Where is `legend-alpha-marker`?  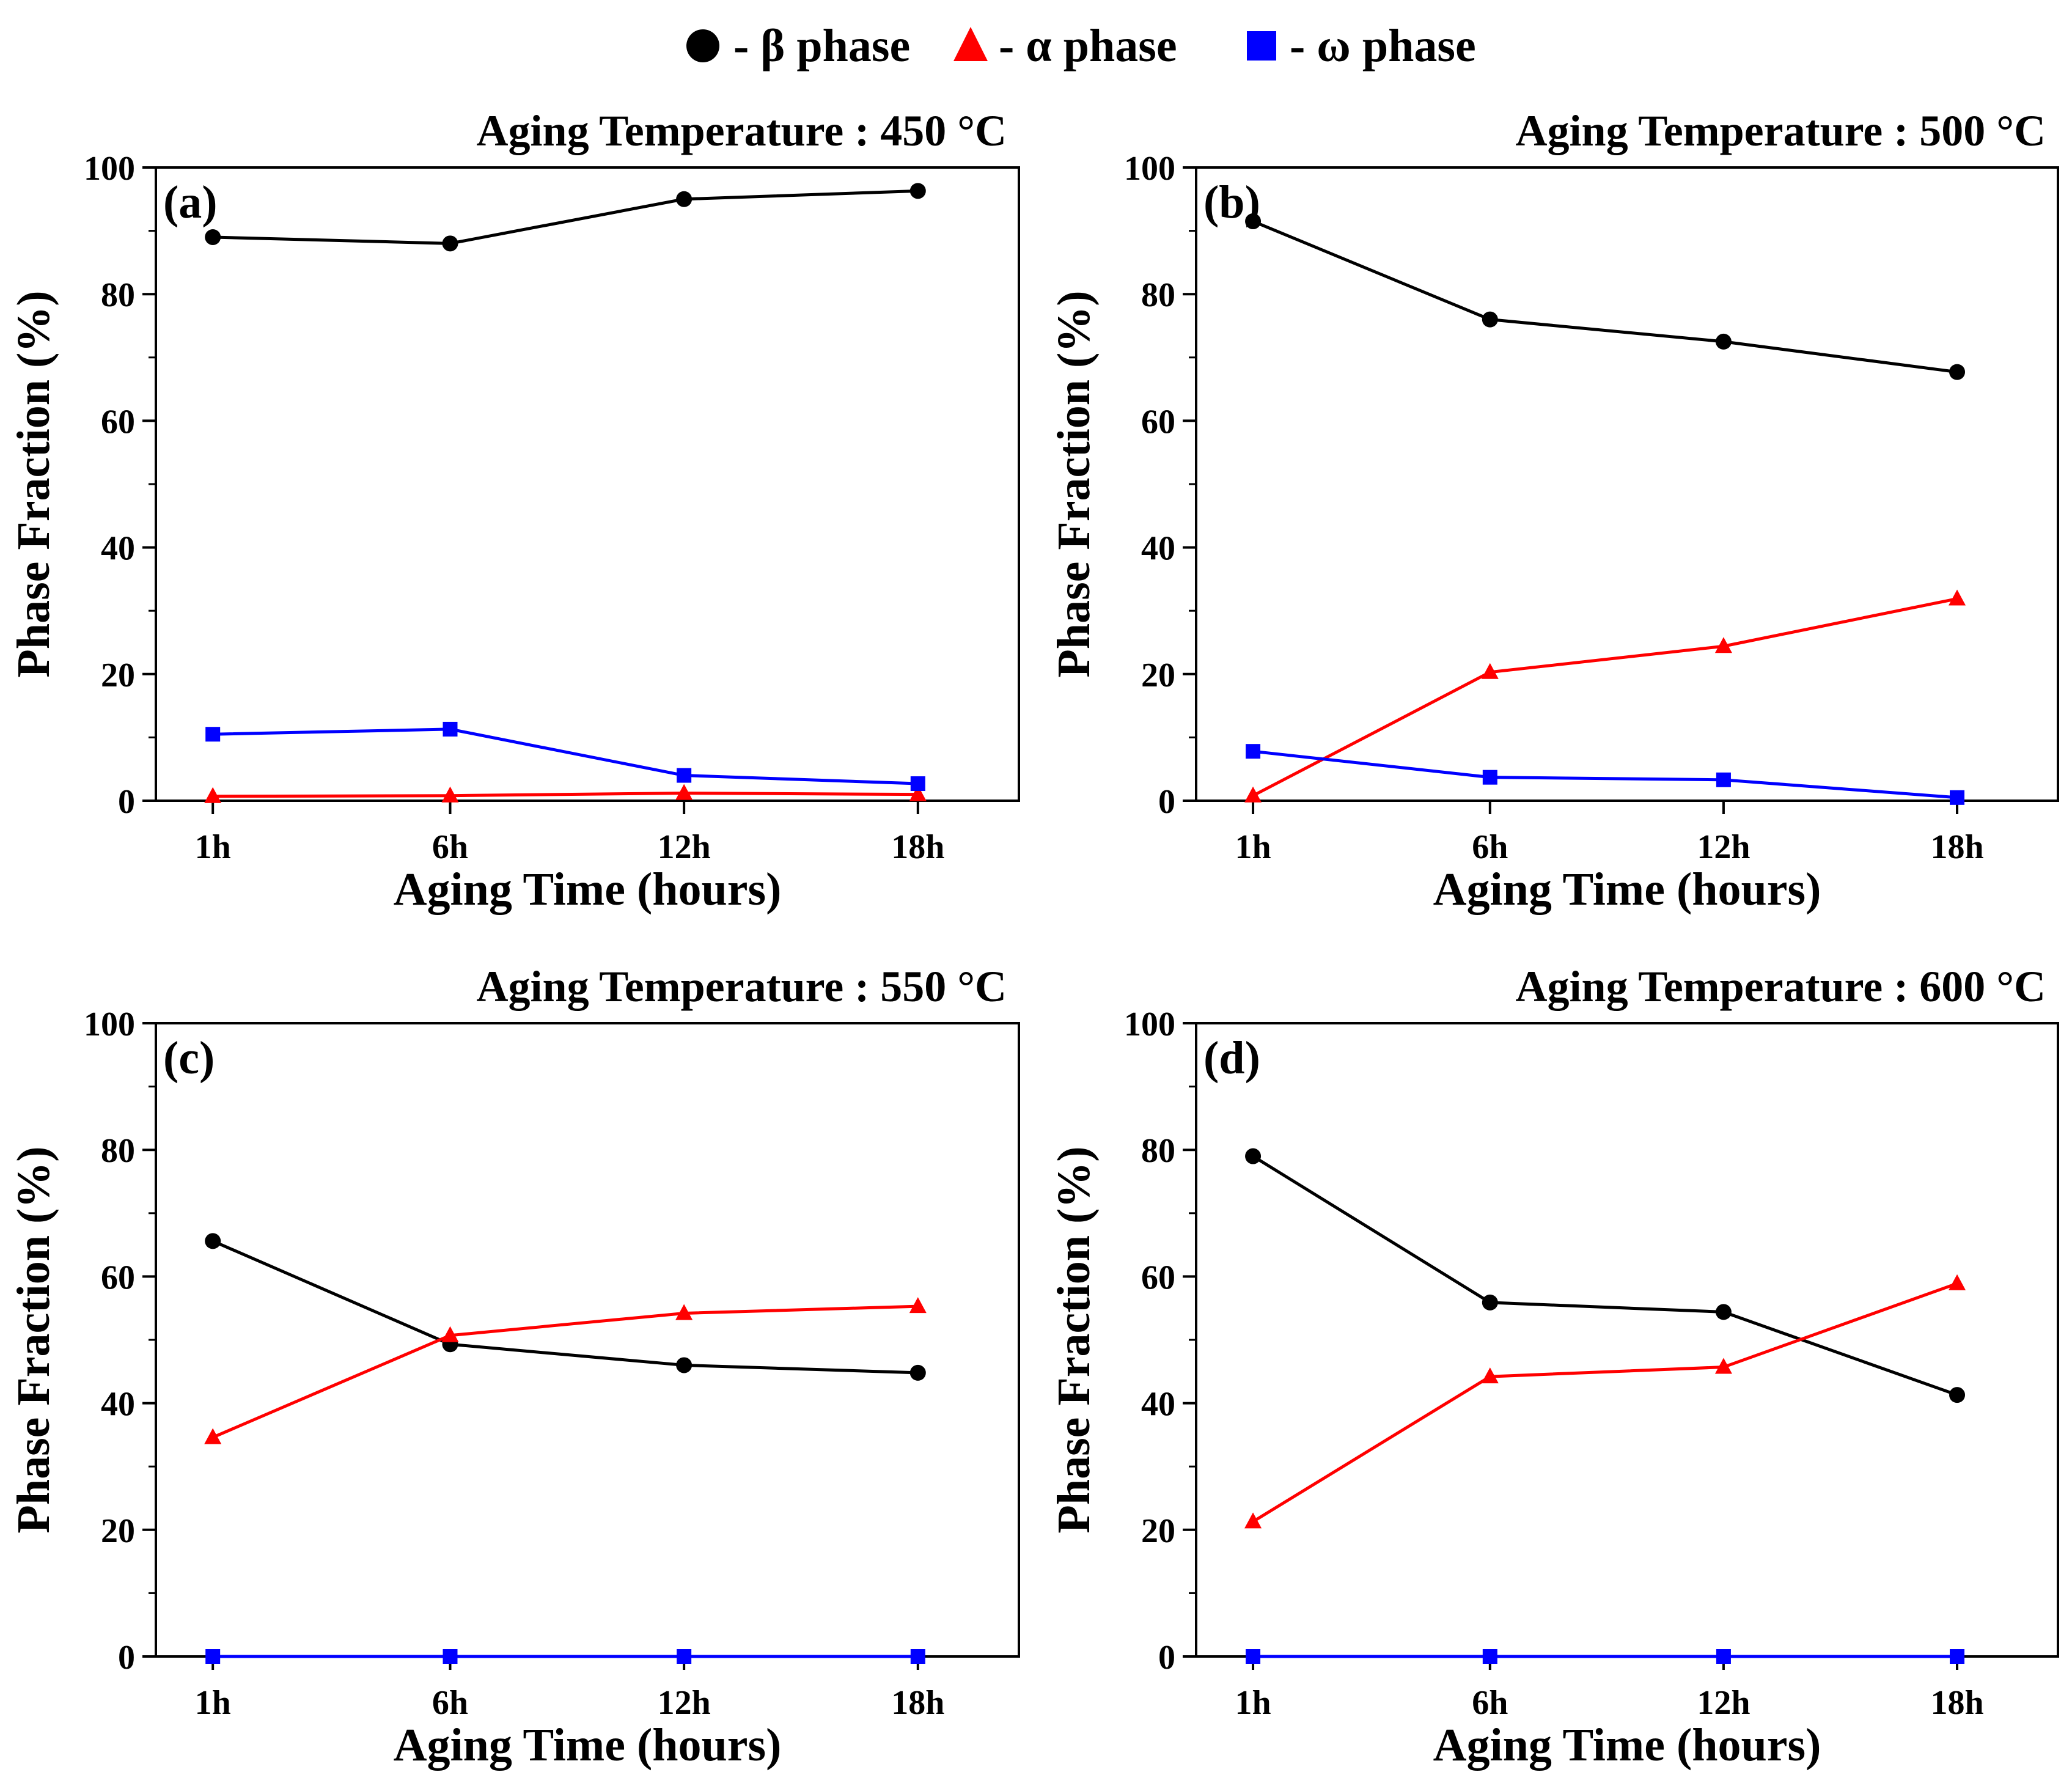
legend-alpha-marker is located at coordinates (970, 44).